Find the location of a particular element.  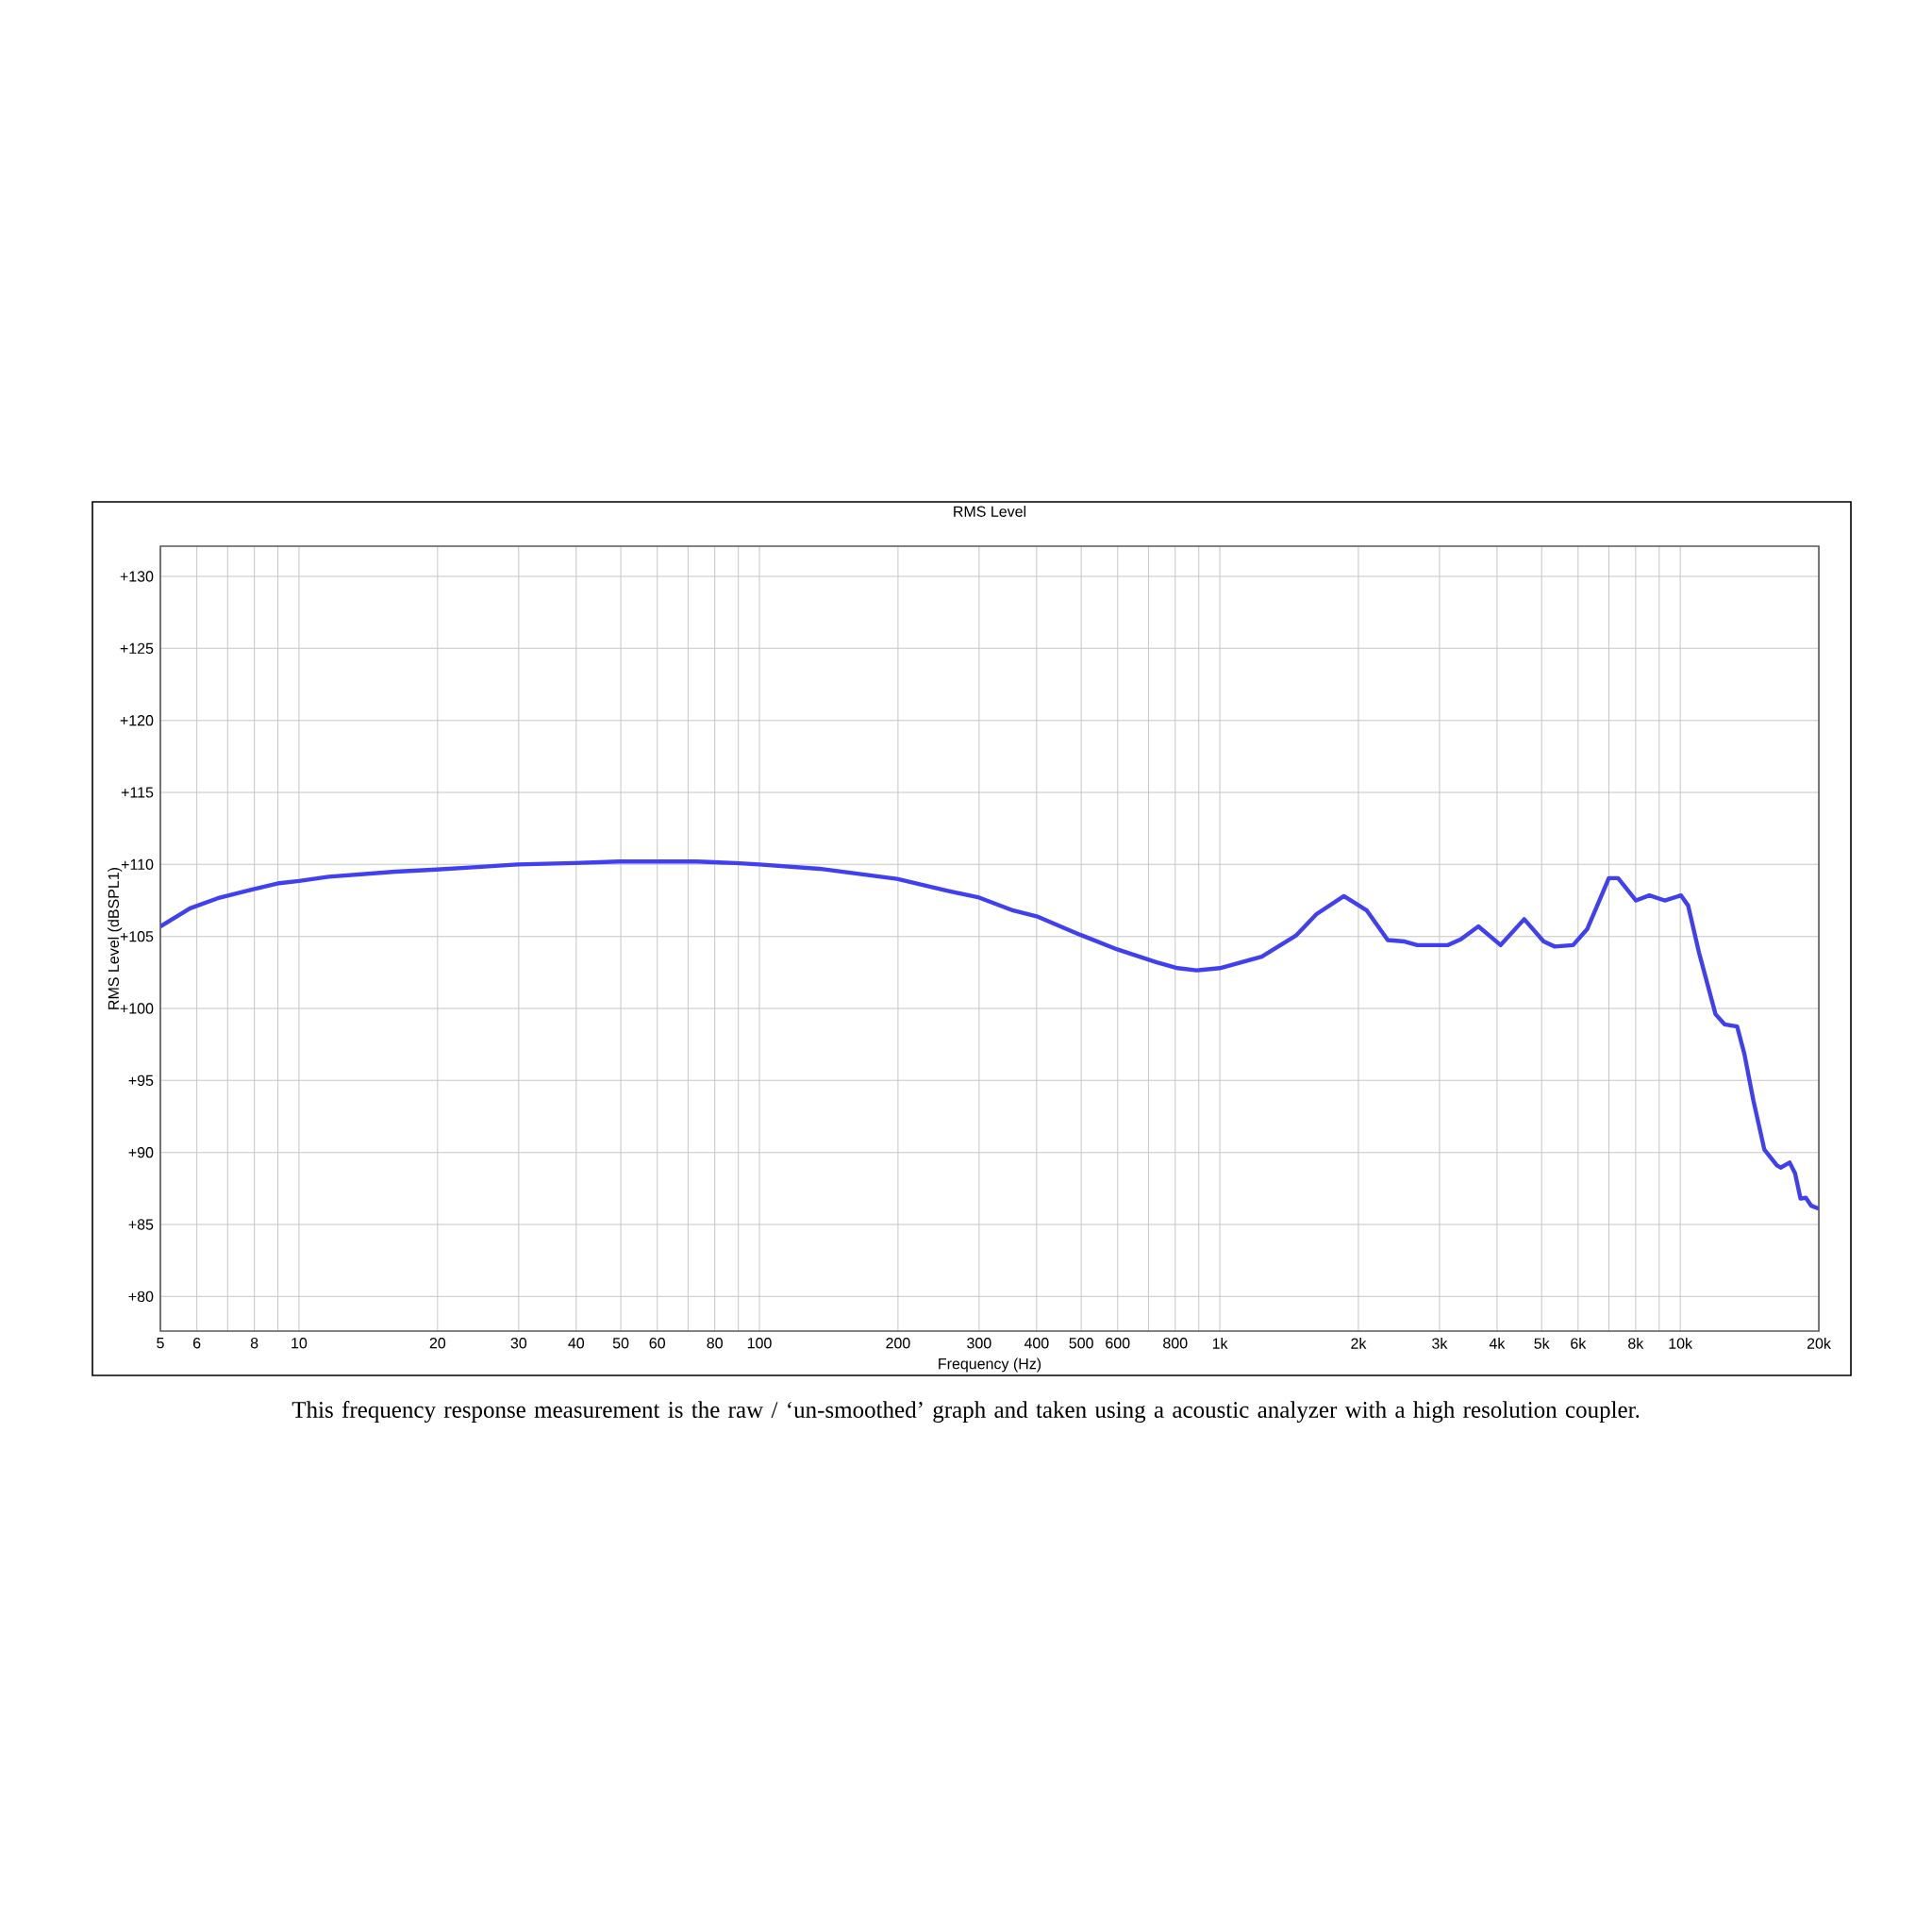

x-tick-label: 500 is located at coordinates (1081, 1343).